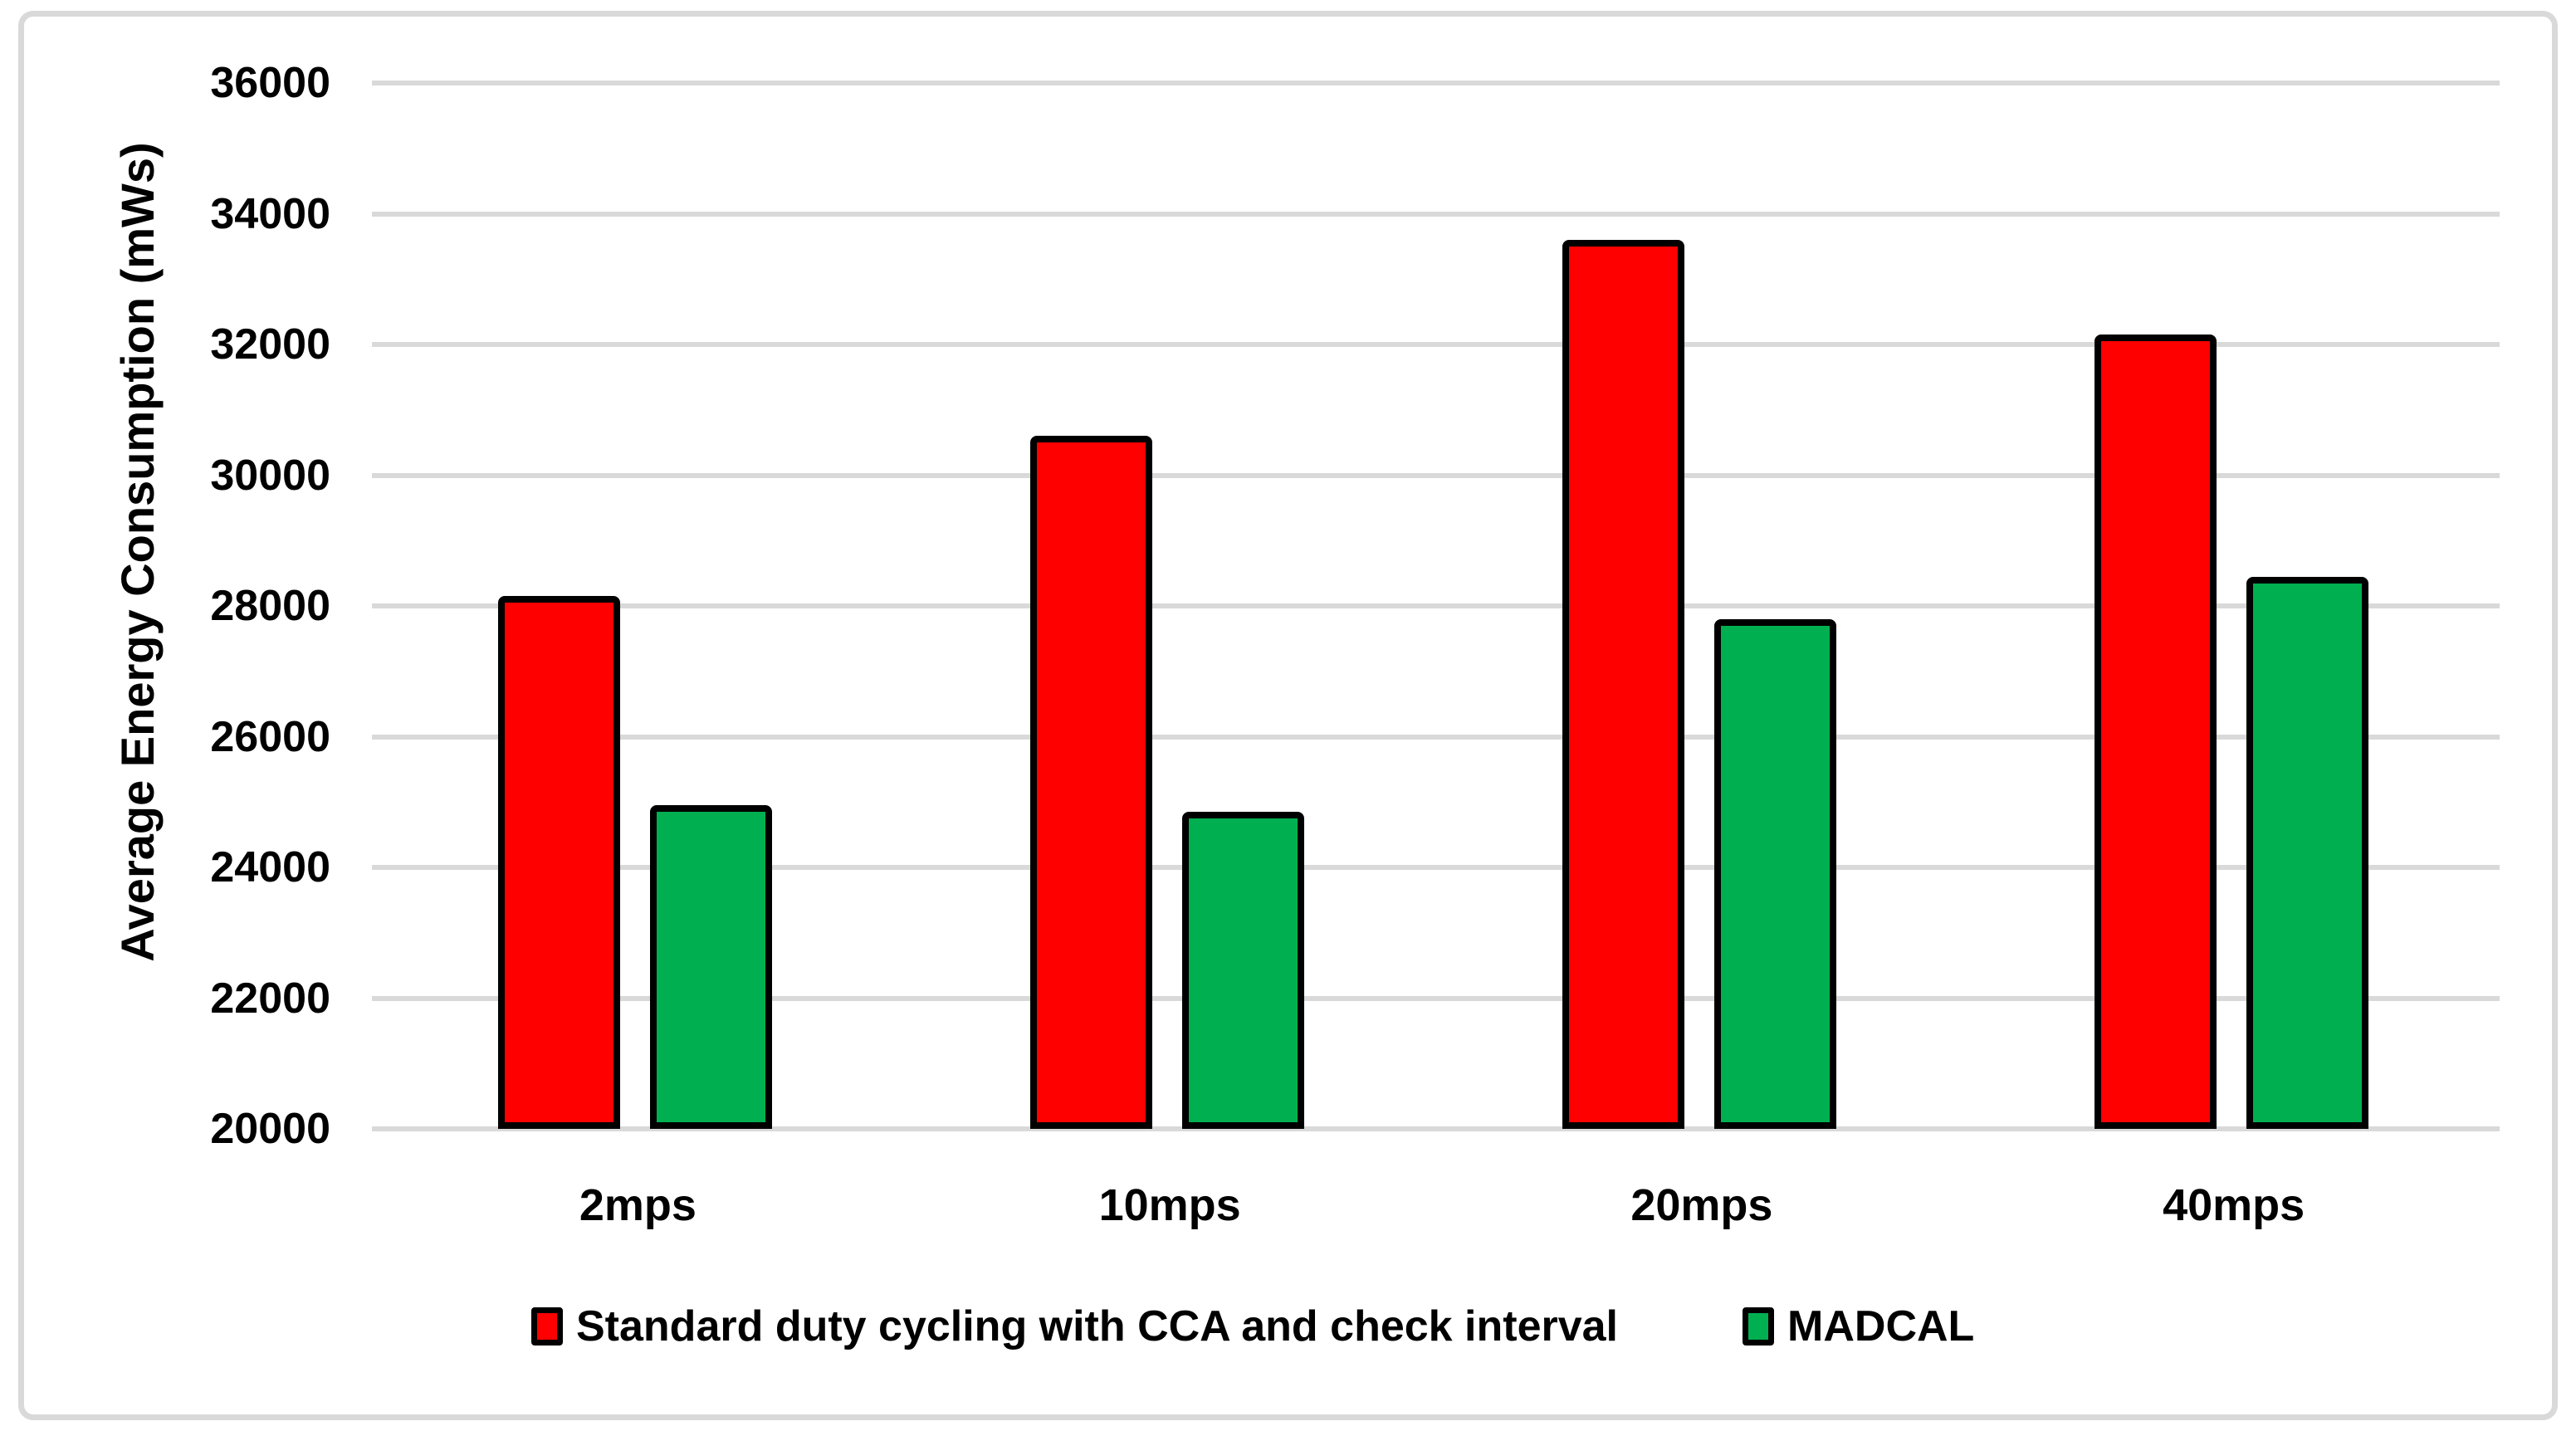  Describe the element at coordinates (1774, 874) in the screenshot. I see `bar-series2-20mps` at that location.